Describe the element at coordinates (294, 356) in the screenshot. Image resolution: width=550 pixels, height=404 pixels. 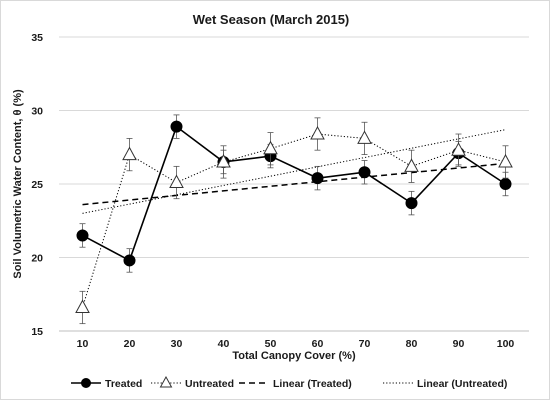
I see `x-axis-label: Total Canopy Cover (%)` at that location.